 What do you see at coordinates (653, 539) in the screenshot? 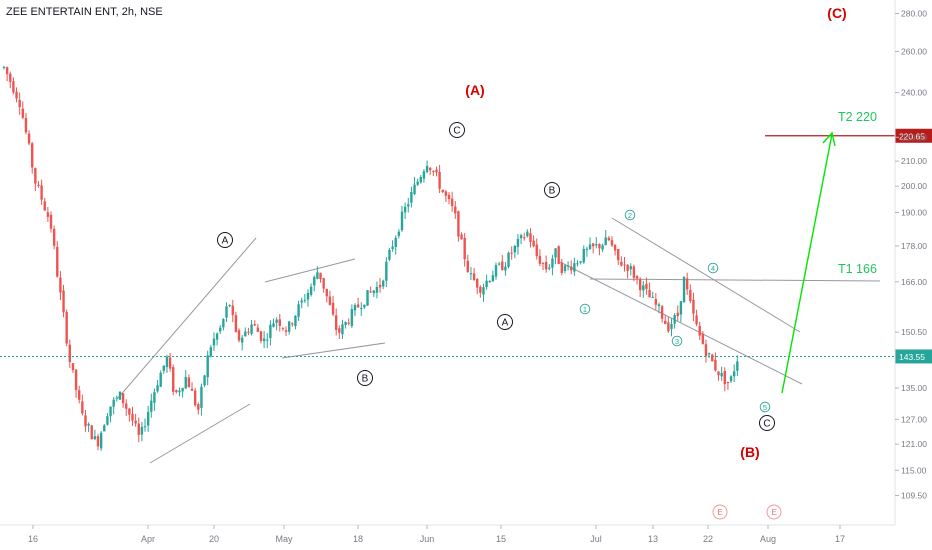
I see `x-tick-label: 13` at bounding box center [653, 539].